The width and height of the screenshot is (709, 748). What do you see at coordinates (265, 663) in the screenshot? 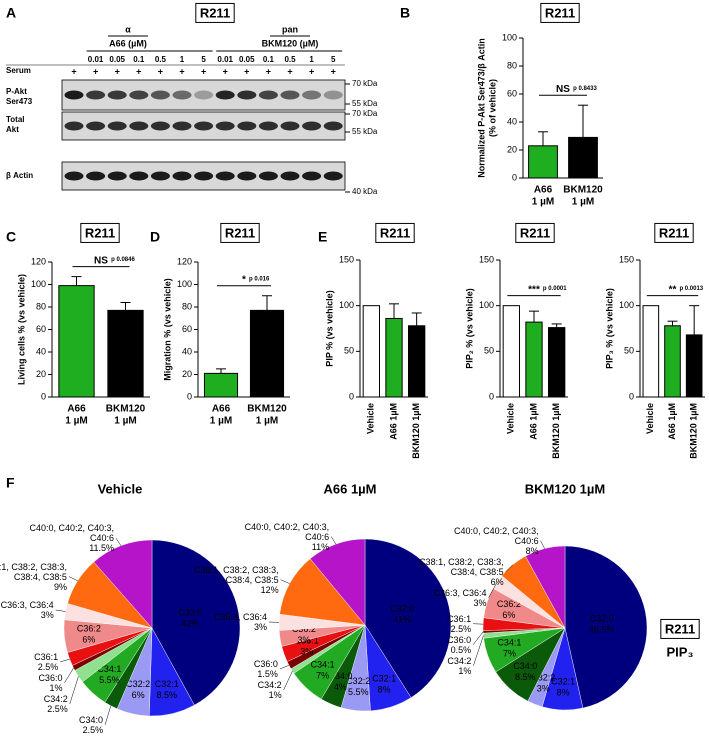
I see `slice-label: C36:0` at bounding box center [265, 663].